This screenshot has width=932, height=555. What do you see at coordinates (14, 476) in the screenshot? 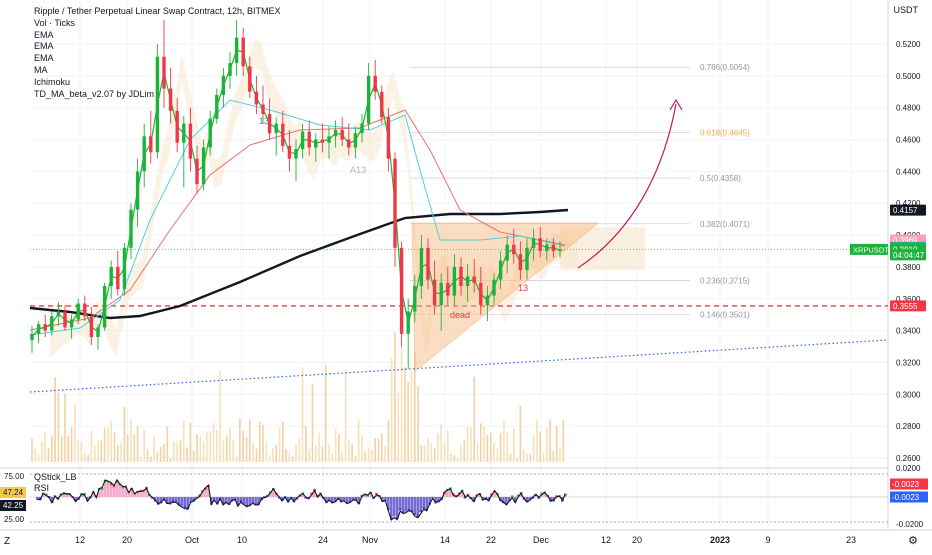
I see `osc-left-tick-0: 75.00` at bounding box center [14, 476].